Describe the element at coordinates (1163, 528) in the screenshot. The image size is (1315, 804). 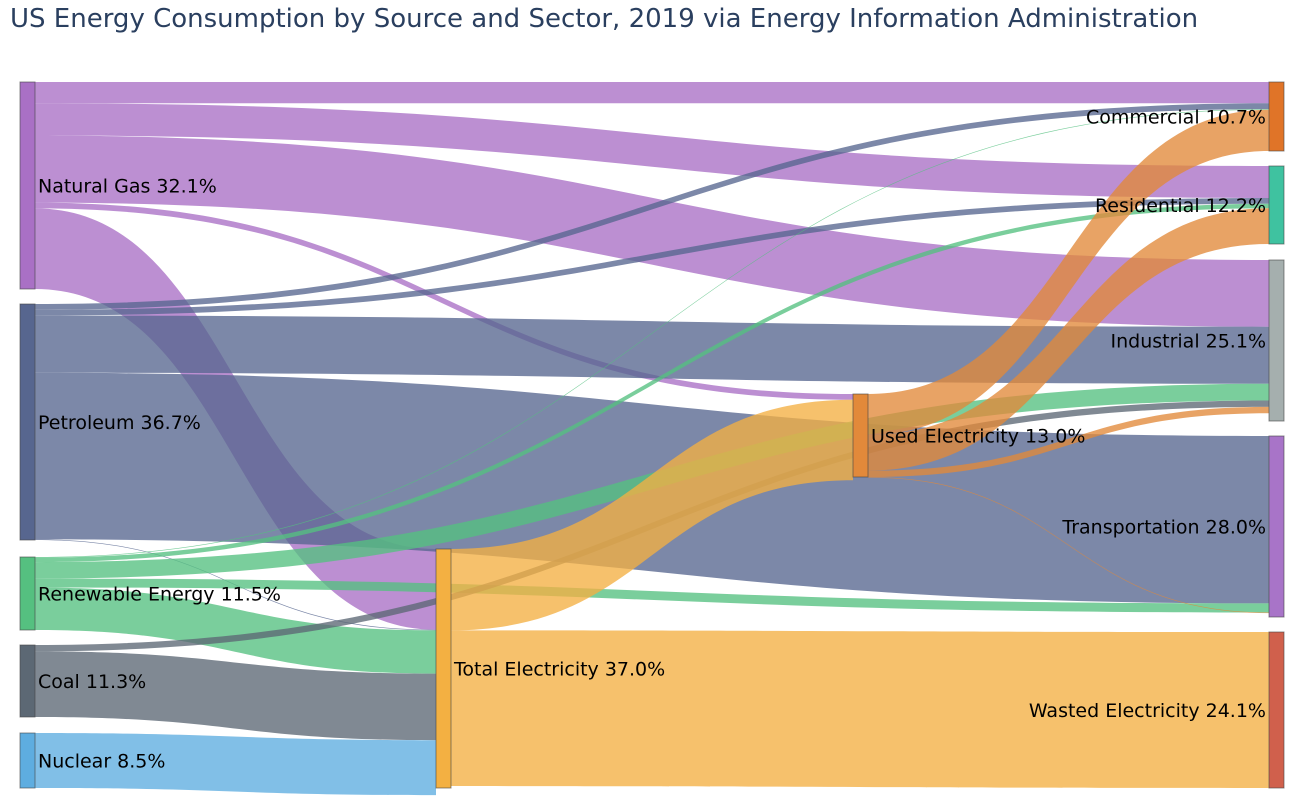
I see `node-label-transportation: Transportation 28.0%` at that location.